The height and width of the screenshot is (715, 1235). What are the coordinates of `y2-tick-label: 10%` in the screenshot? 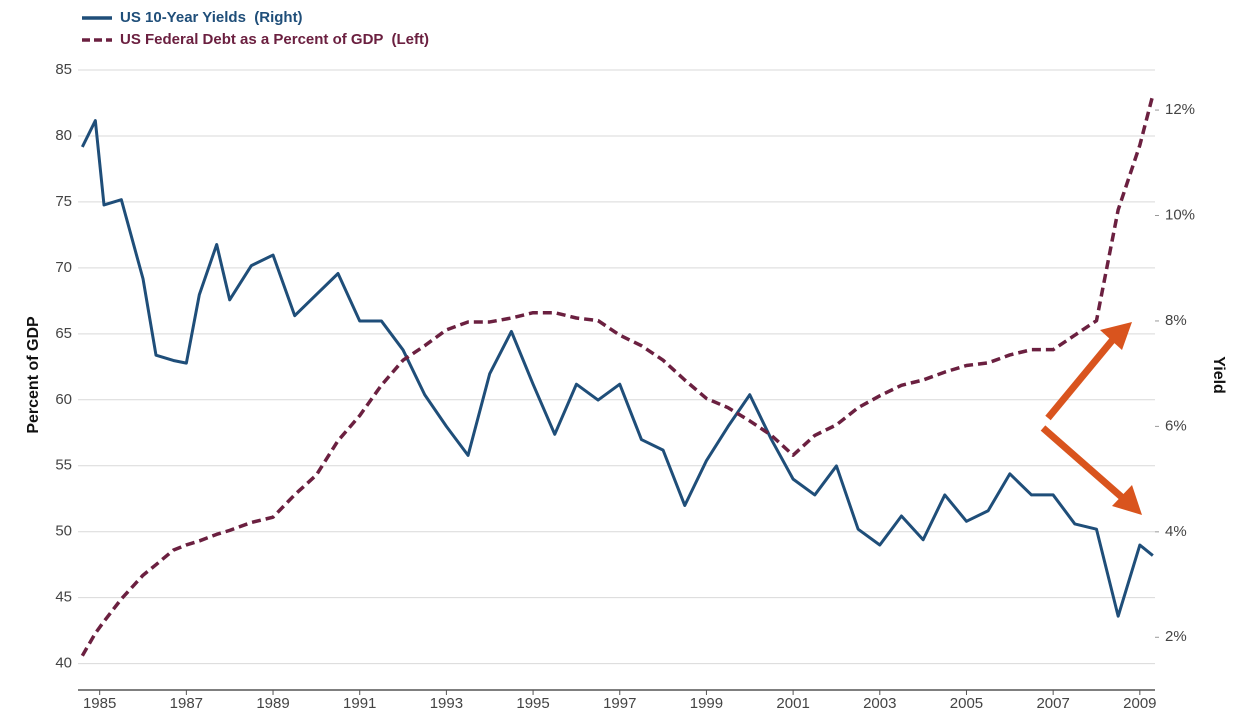 It's located at (1180, 214).